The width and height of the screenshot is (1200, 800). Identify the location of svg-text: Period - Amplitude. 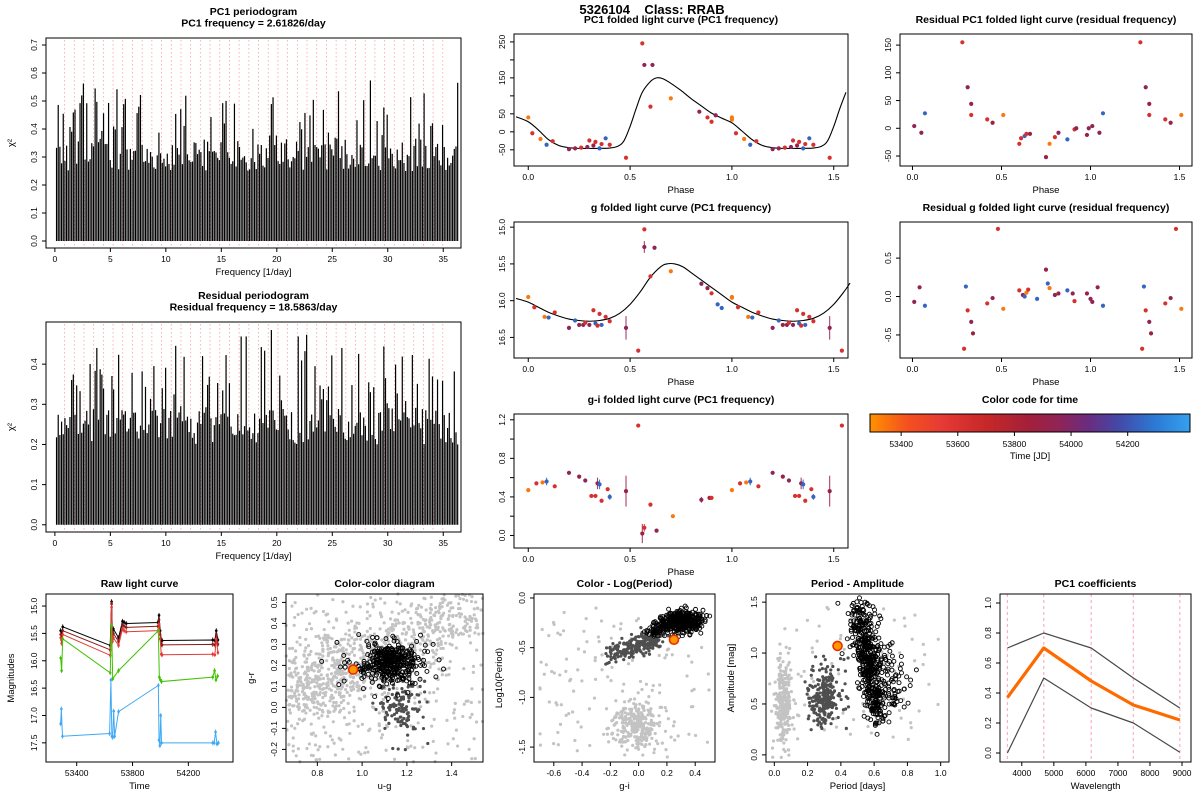
(857, 584).